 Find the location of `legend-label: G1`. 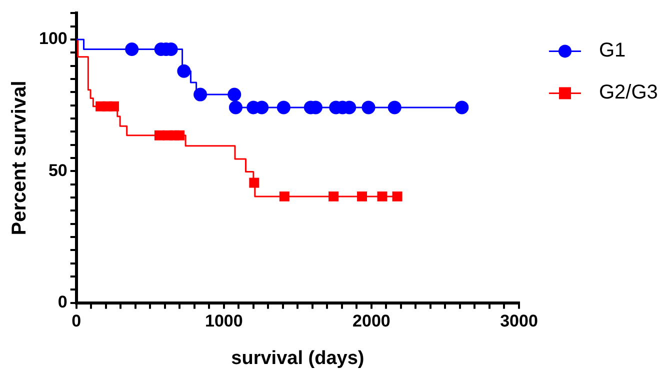

legend-label: G1 is located at coordinates (612, 51).